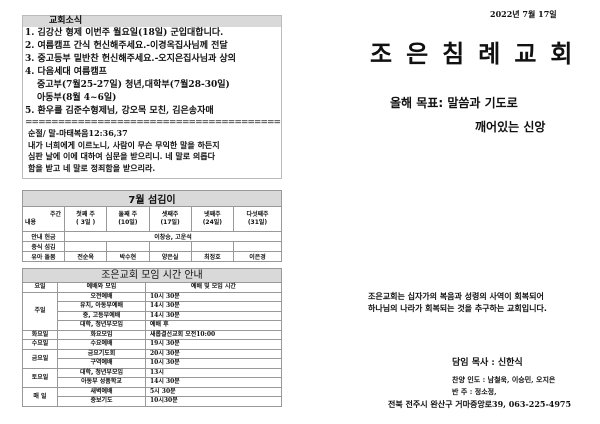 Image resolution: width=600 pixels, height=424 pixels. I want to click on meeting-row: 아동부 성품학교 14시 30분, so click(152, 382).